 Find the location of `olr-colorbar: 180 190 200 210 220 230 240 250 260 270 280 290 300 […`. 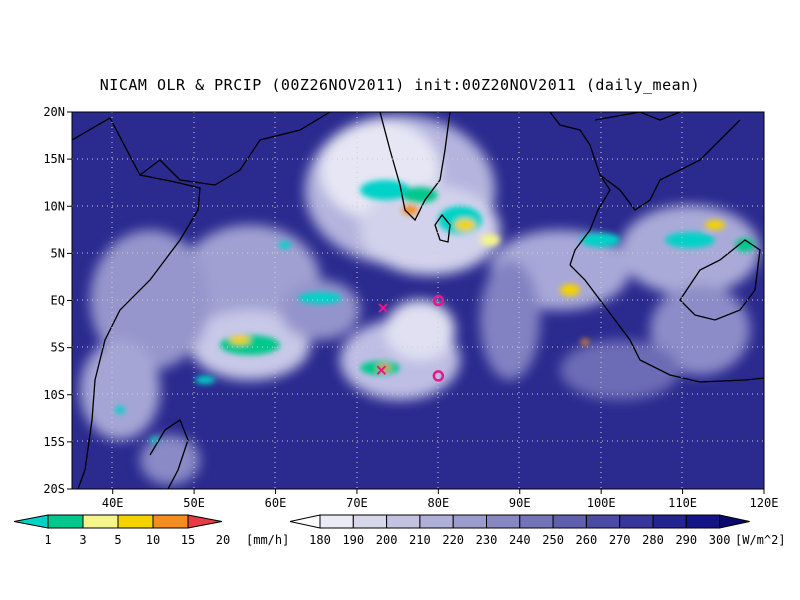

olr-colorbar: 180 190 200 210 220 230 240 250 260 270 280 290 300 [… is located at coordinates (537, 530).